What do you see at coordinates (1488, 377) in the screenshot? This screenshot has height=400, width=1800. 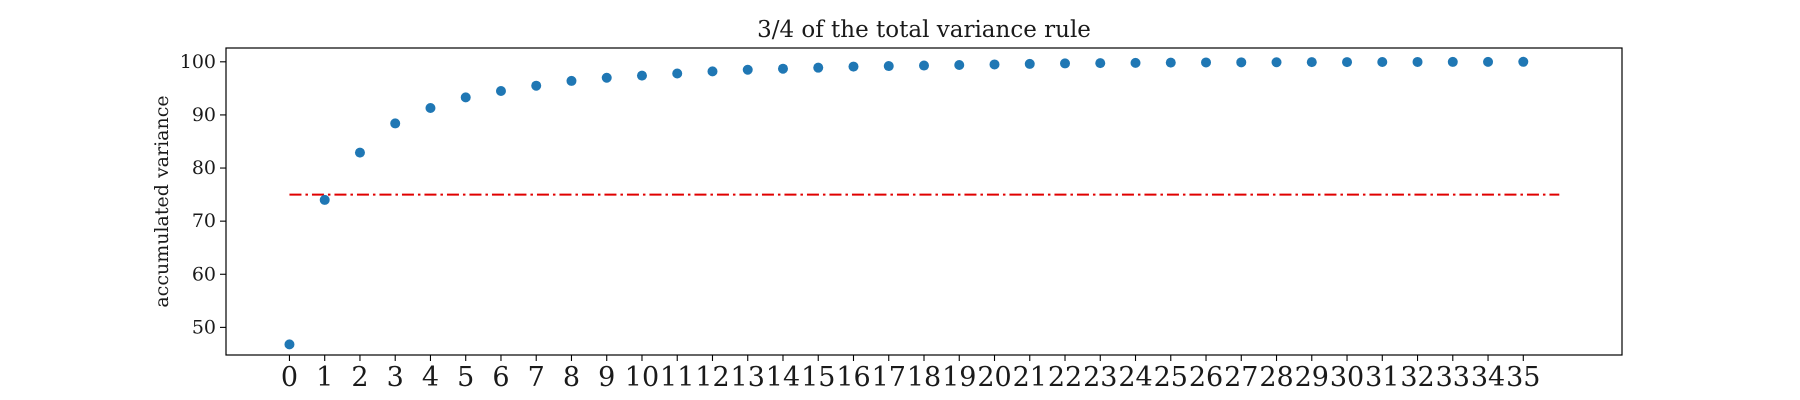 I see `x-tick-label: 34` at bounding box center [1488, 377].